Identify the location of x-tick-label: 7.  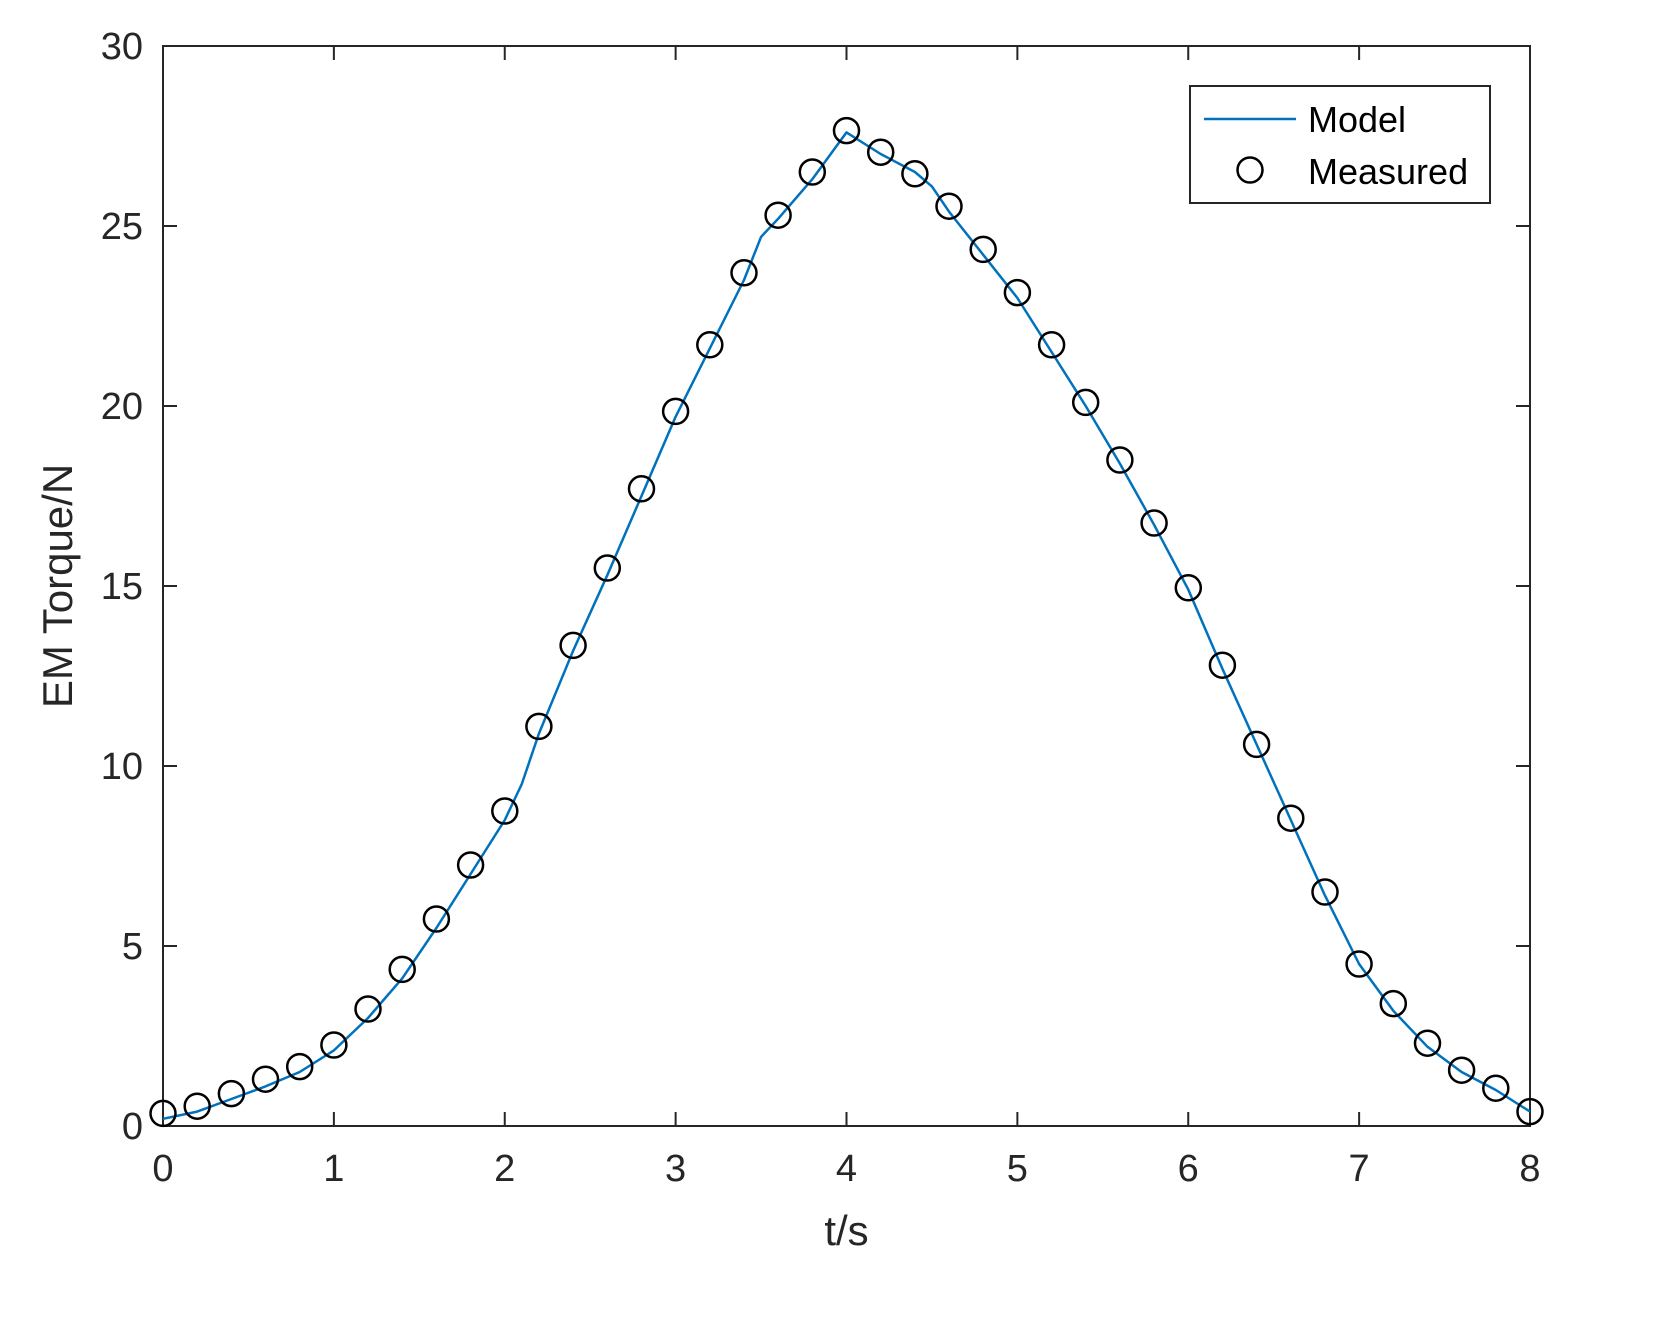
(1359, 1169).